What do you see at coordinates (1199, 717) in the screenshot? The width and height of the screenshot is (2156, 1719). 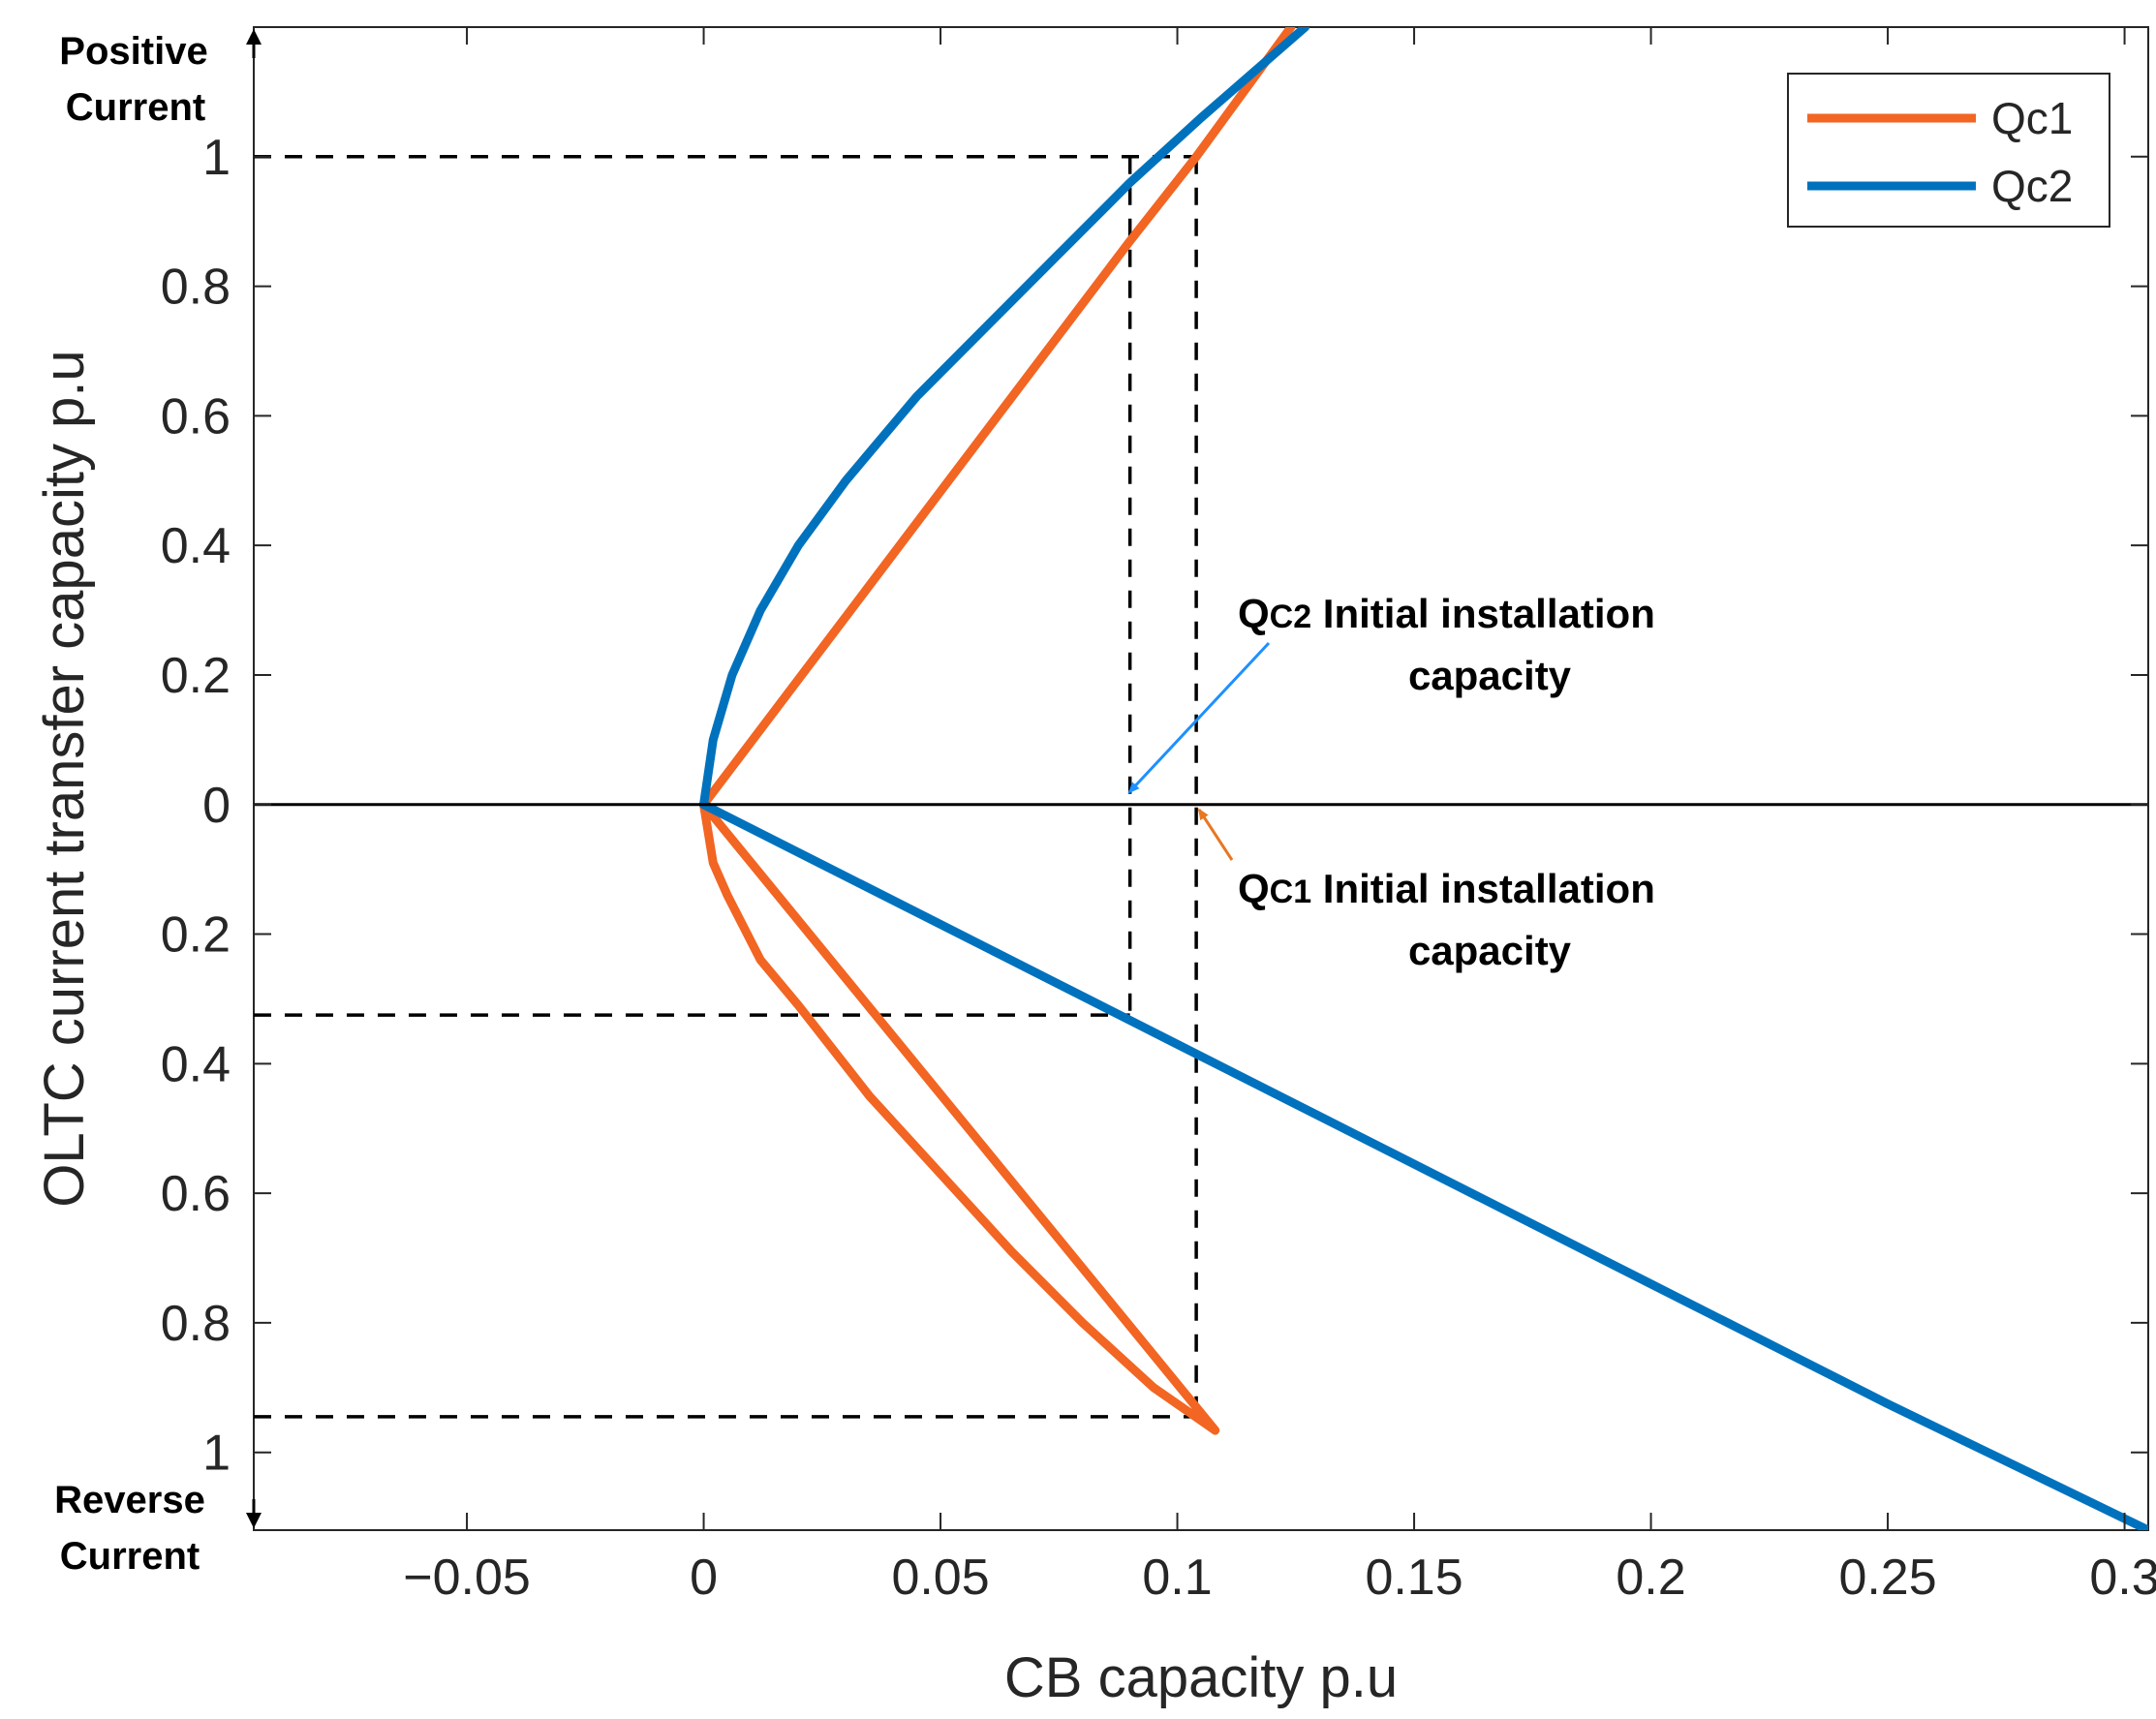 I see `annotation-qc2-arrow` at bounding box center [1199, 717].